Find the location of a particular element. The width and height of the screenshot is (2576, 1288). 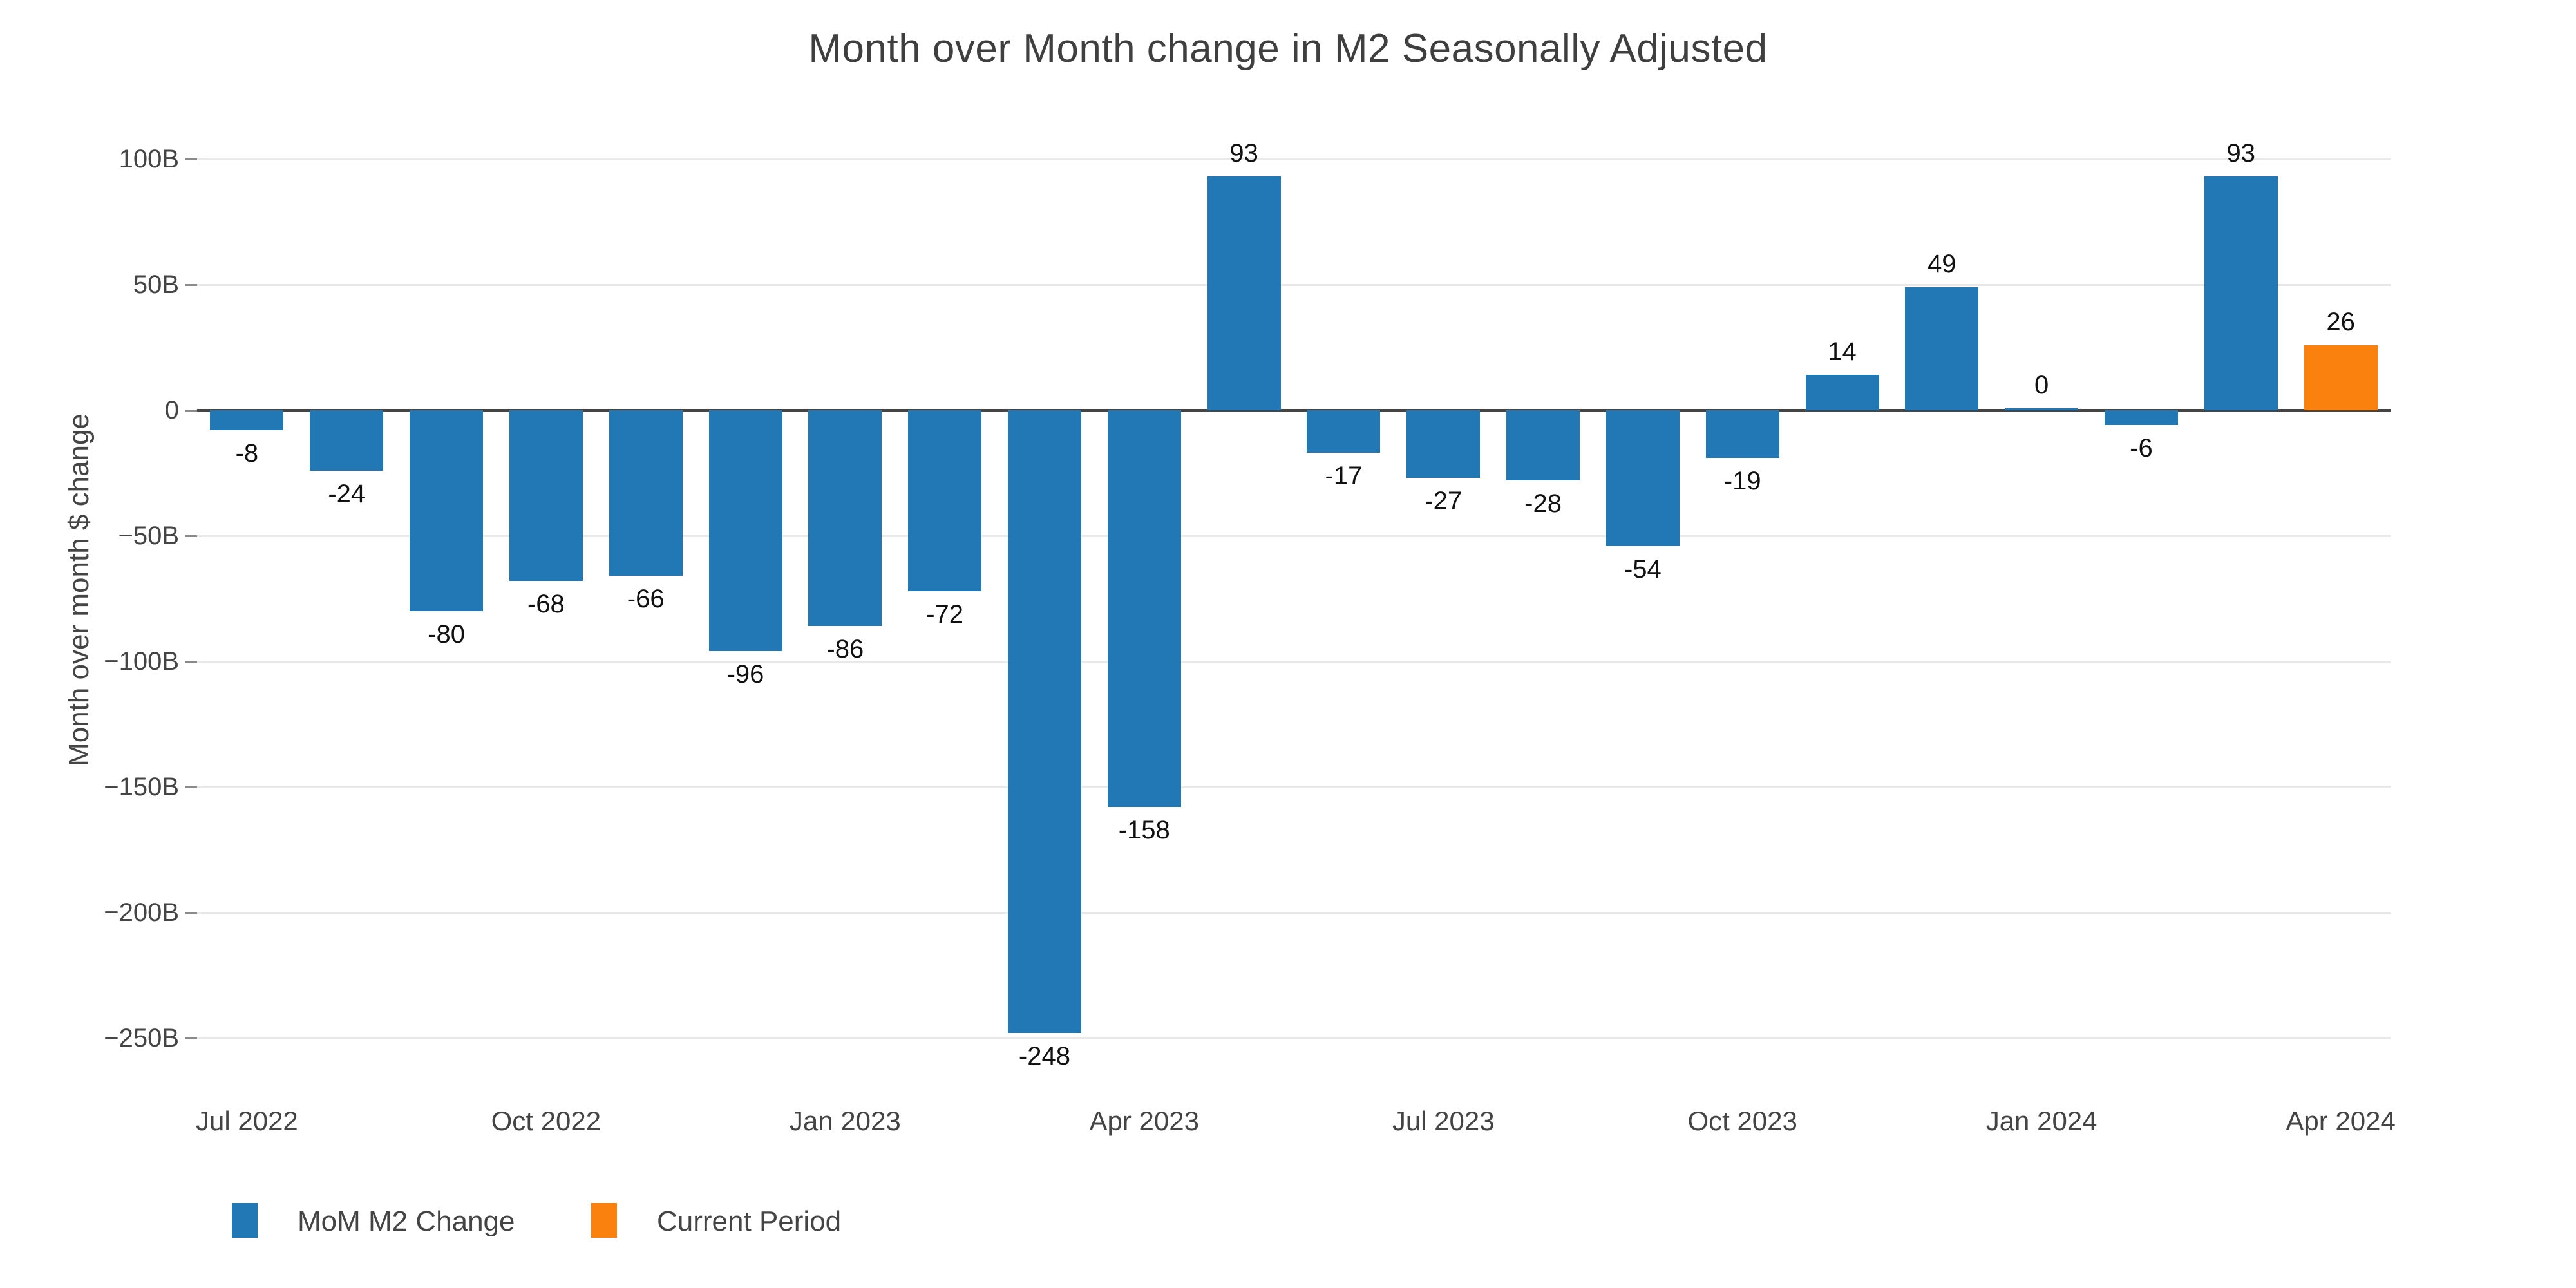

bar-apr-2023 is located at coordinates (1144, 609).